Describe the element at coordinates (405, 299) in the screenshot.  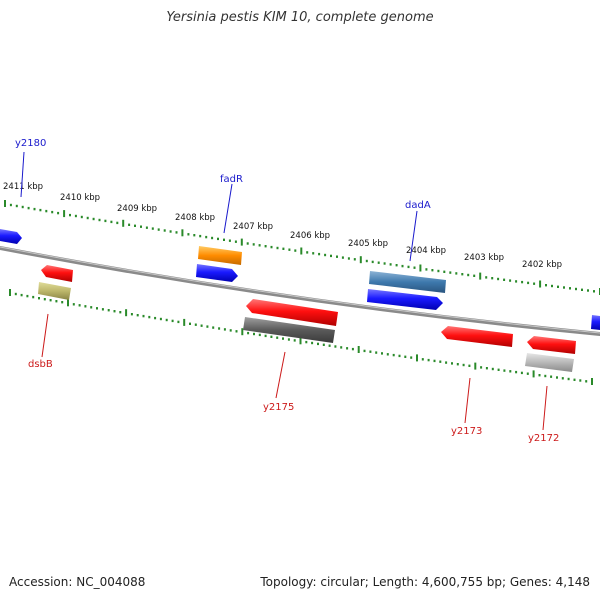
I see `gene-feature-dadA-adjacent` at that location.